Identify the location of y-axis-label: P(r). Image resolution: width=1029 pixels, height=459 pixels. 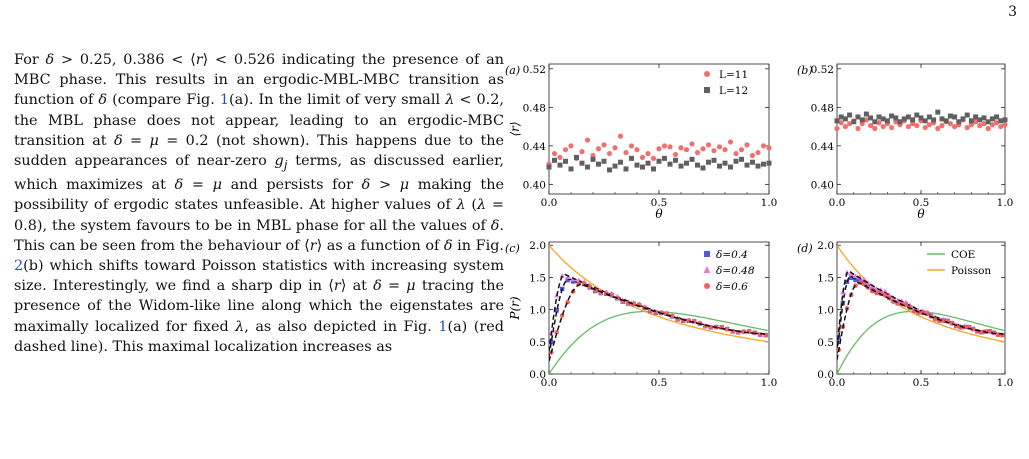
(515, 308).